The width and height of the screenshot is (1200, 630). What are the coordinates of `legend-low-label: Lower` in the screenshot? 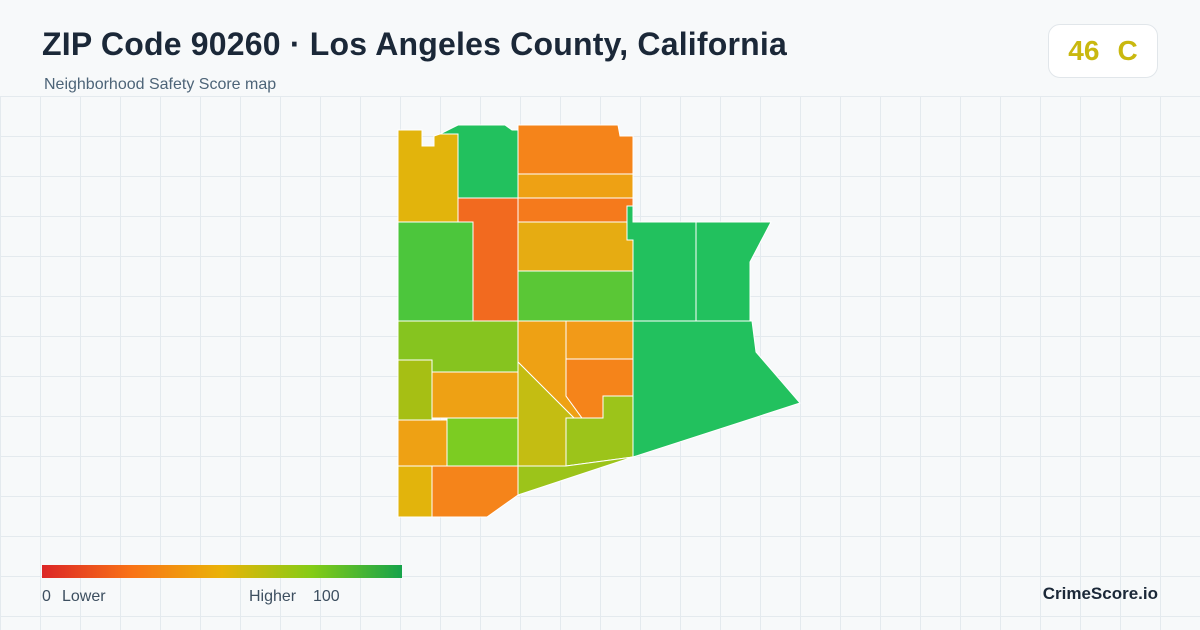 It's located at (84, 596).